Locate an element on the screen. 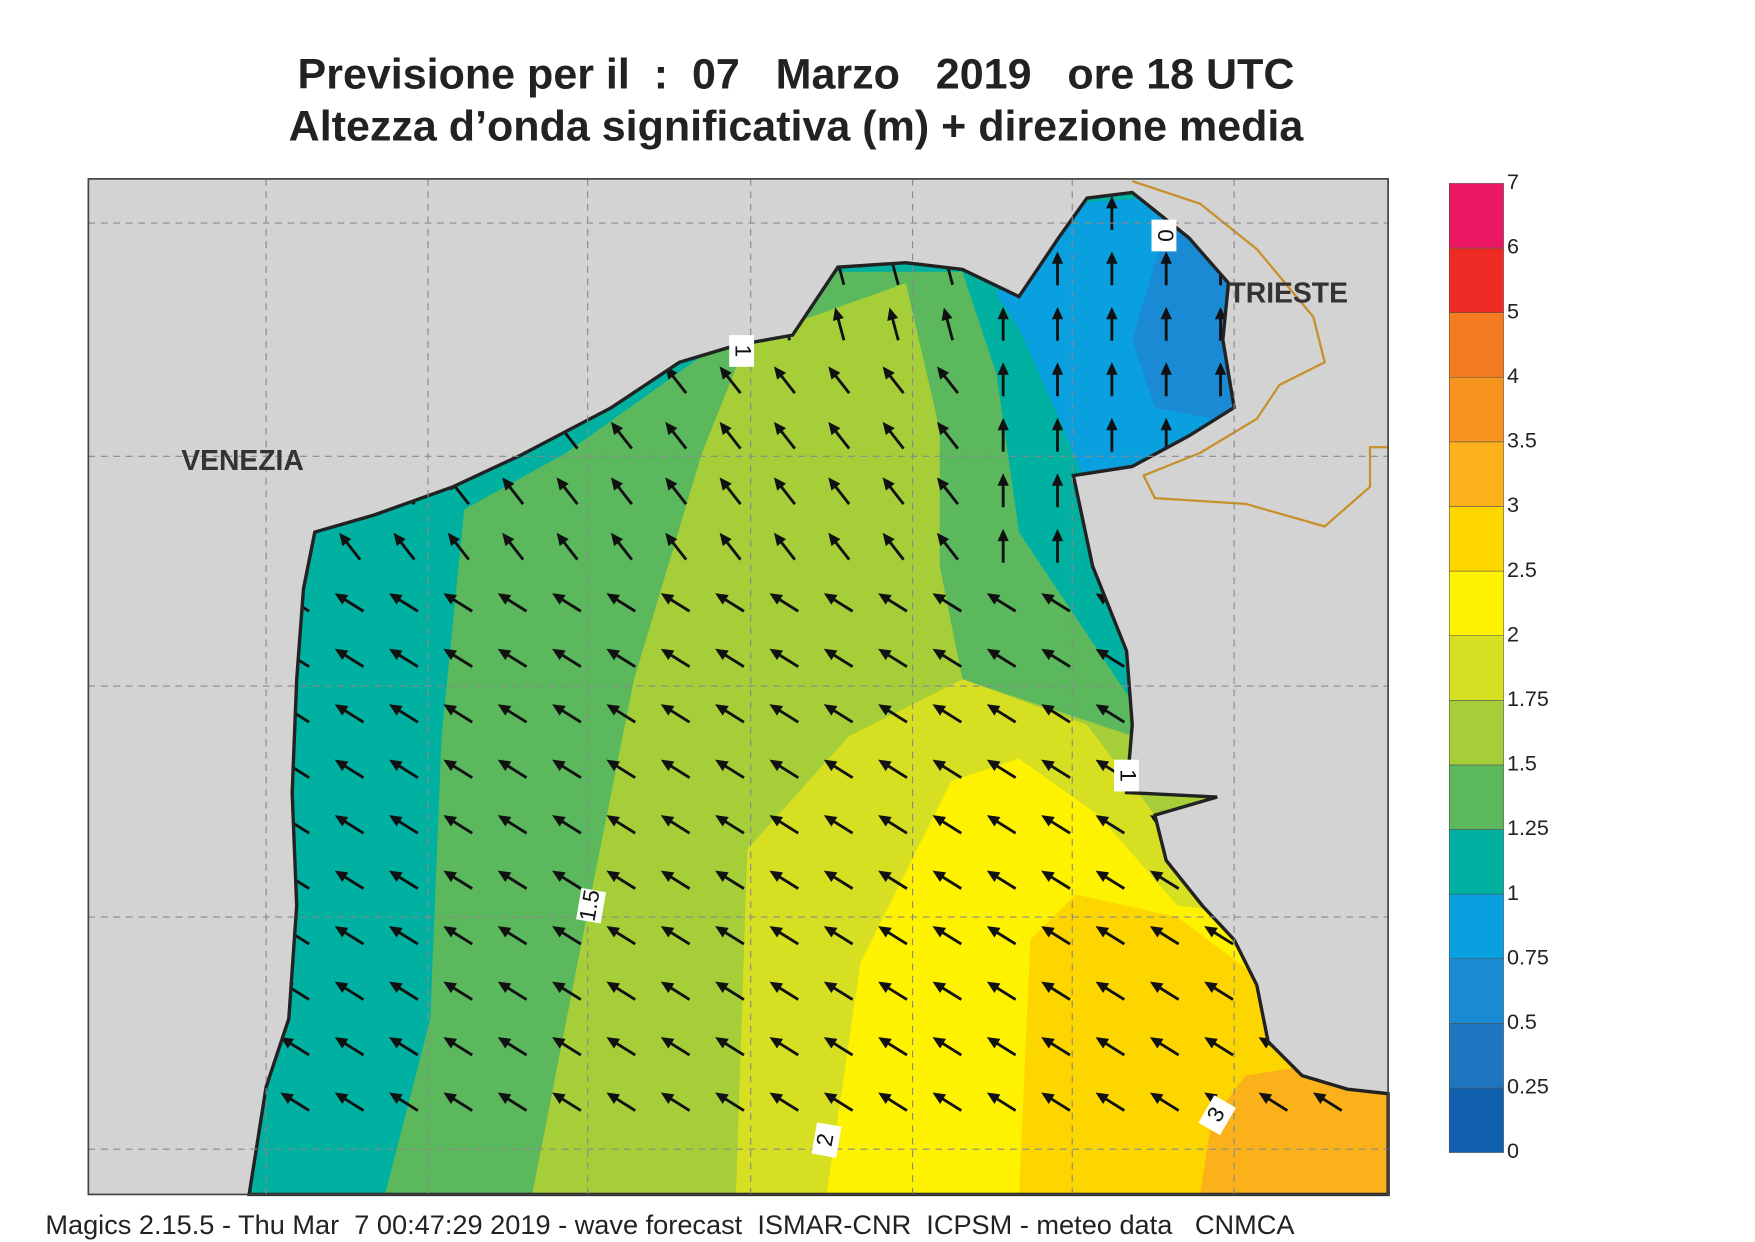 The height and width of the screenshot is (1242, 1755). colorbar-label: 0.25 is located at coordinates (1528, 1087).